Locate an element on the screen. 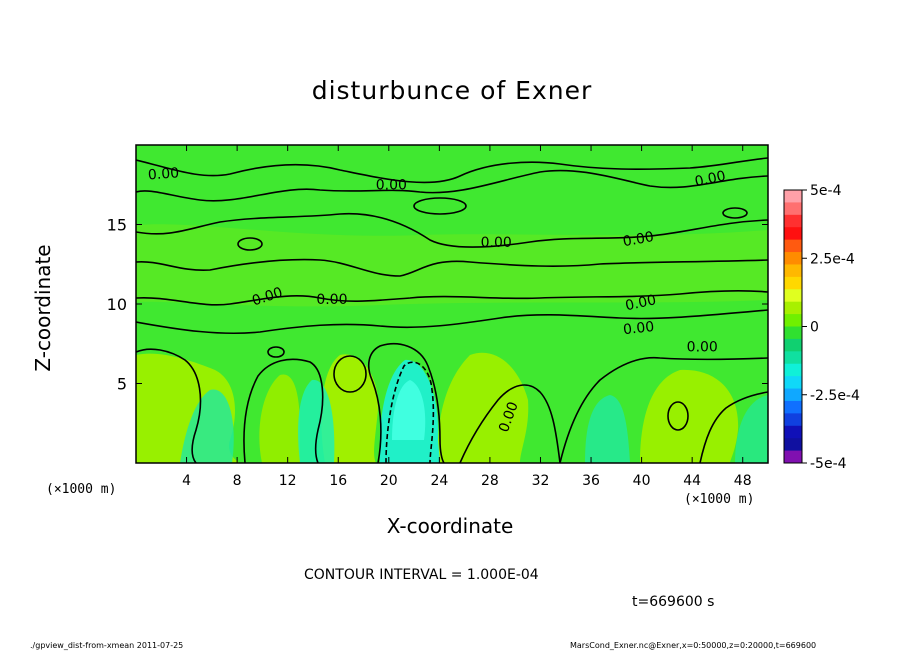 The width and height of the screenshot is (904, 654). x-tick-label: 28 is located at coordinates (490, 481).